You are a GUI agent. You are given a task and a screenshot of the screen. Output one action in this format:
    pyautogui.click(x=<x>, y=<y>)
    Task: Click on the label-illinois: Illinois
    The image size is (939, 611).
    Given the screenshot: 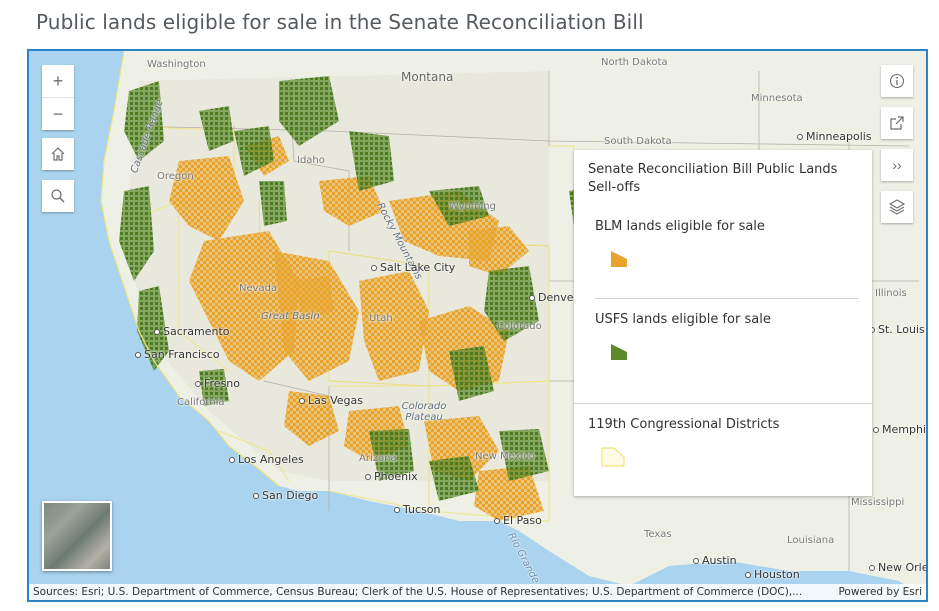 What is the action you would take?
    pyautogui.click(x=891, y=293)
    